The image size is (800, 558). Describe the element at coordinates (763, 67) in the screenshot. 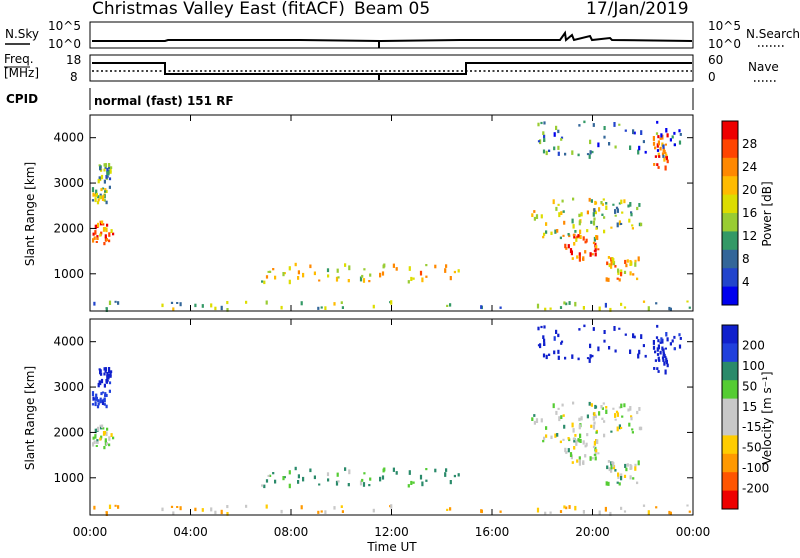

I see `nave-label: Nave` at that location.